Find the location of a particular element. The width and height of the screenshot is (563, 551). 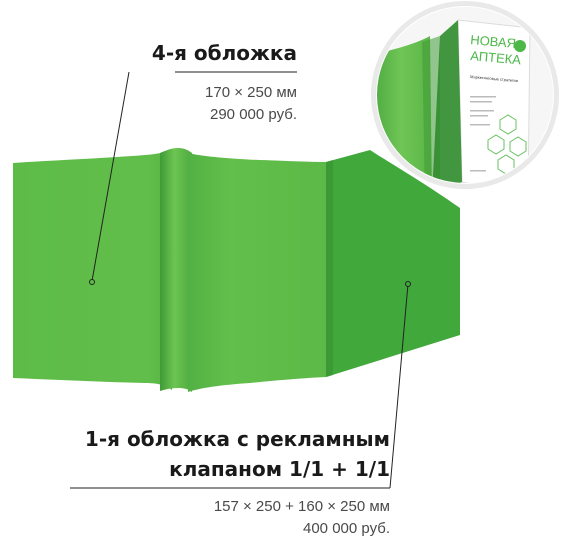

front-cover-panel is located at coordinates (257, 272).